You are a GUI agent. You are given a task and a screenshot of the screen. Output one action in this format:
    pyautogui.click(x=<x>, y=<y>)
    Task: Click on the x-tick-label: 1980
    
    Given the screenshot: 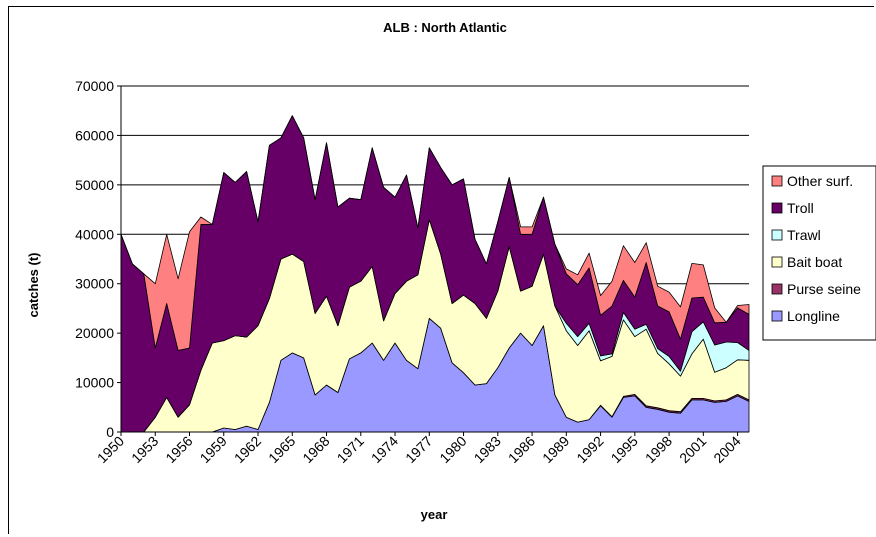 What is the action you would take?
    pyautogui.click(x=452, y=449)
    